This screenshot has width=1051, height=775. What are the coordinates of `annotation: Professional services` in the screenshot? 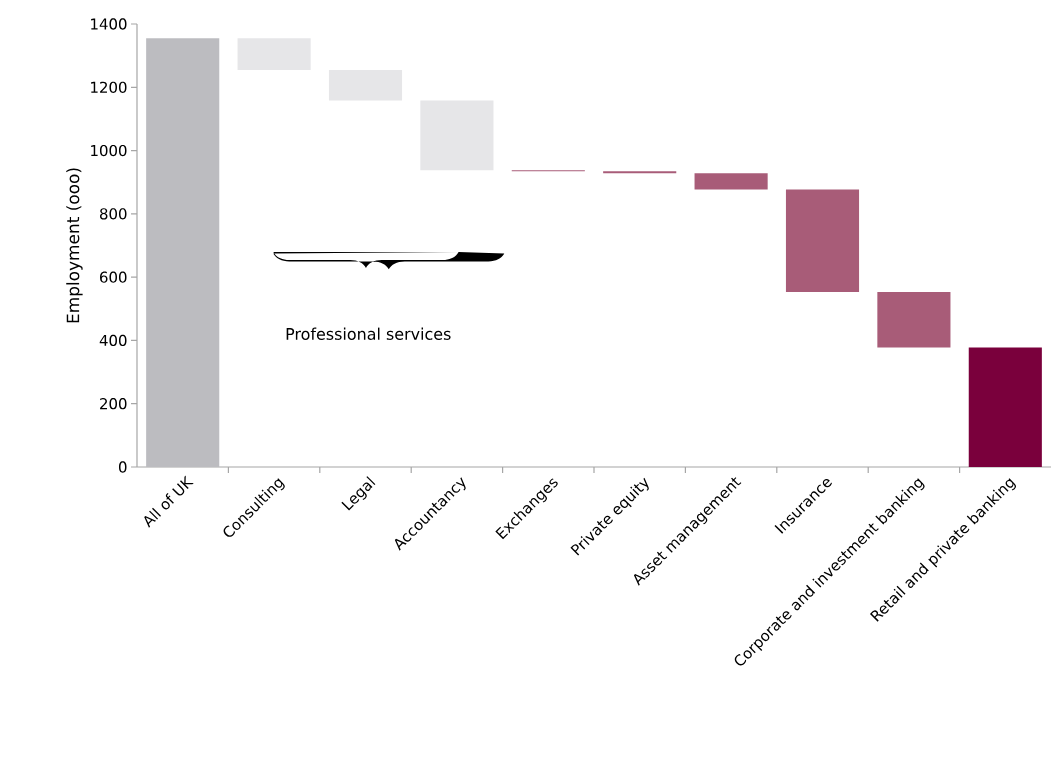 It's located at (368, 333).